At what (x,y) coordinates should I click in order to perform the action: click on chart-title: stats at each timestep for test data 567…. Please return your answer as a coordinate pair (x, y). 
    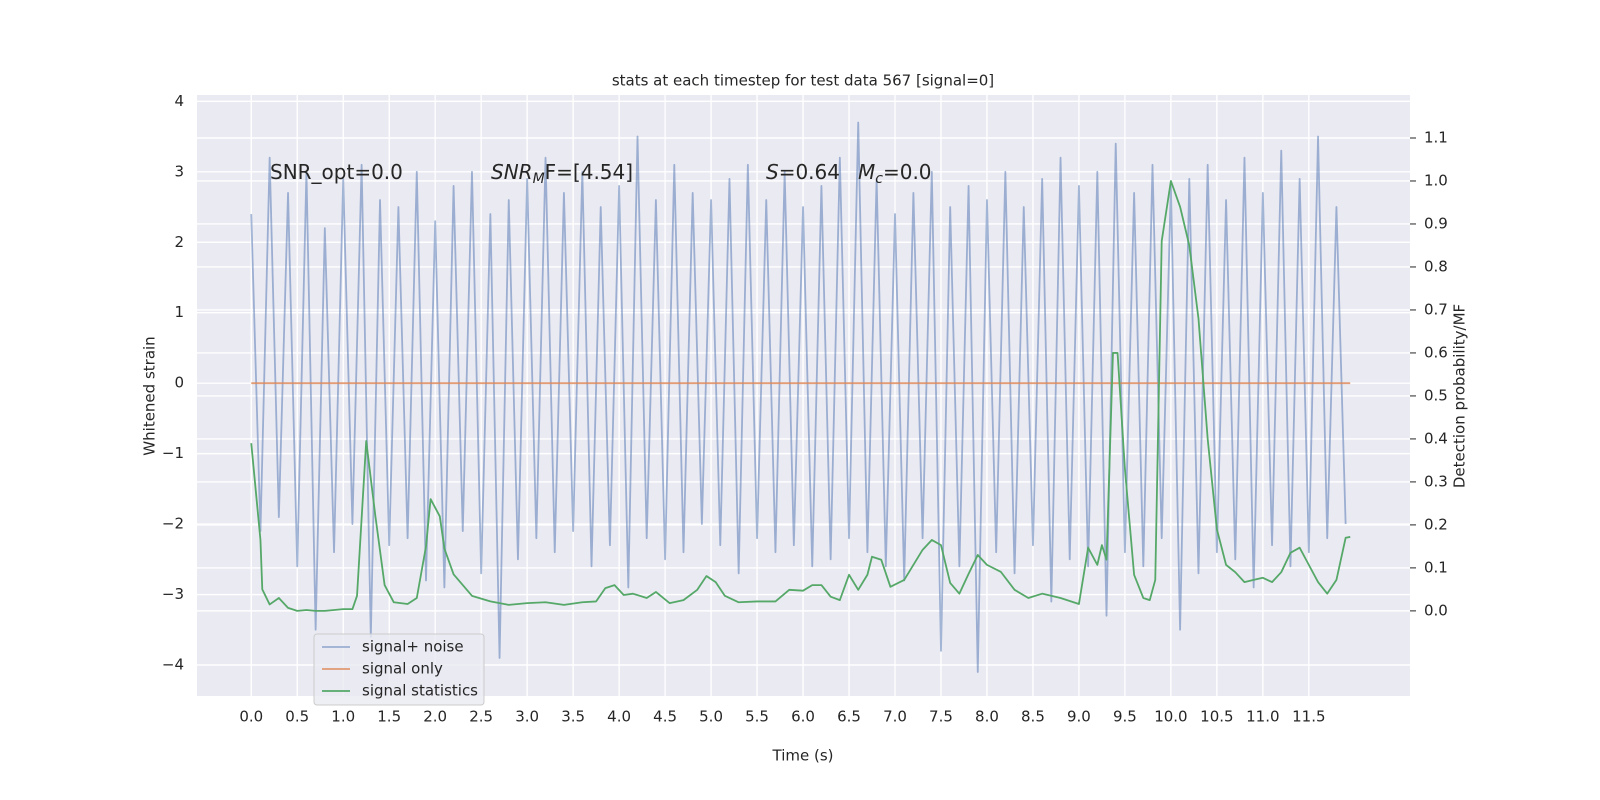
    Looking at the image, I should click on (803, 81).